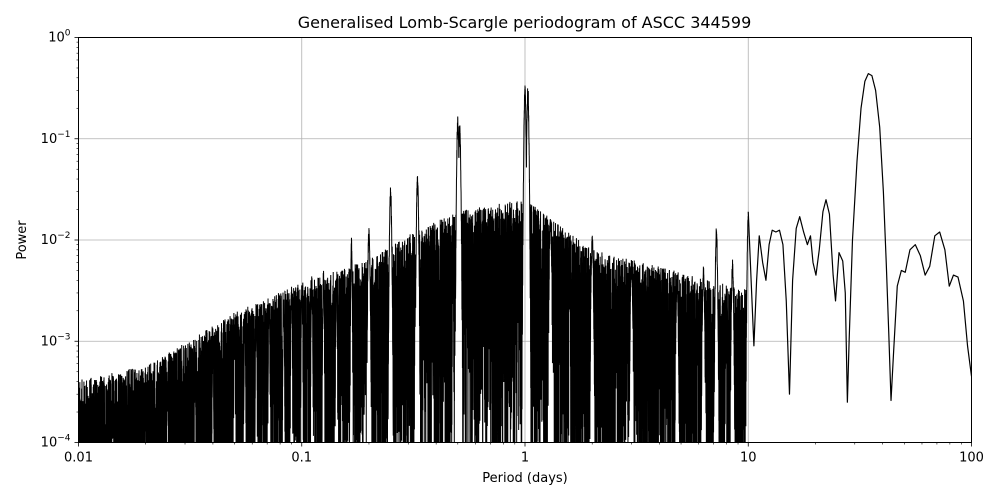 The height and width of the screenshot is (500, 1000). What do you see at coordinates (56, 442) in the screenshot?
I see `y-tick-label: 10⁻⁴` at bounding box center [56, 442].